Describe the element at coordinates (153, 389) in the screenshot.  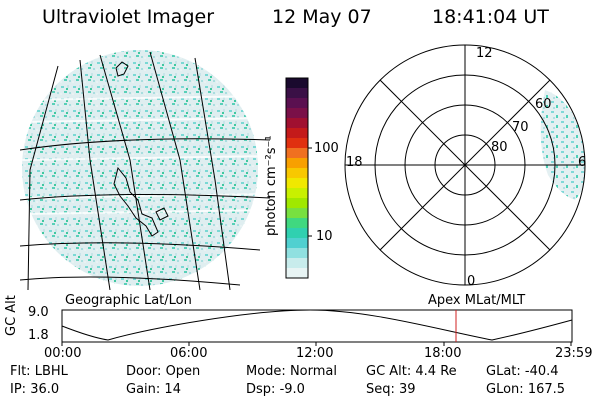
I see `status-gain: Gain: 14` at that location.